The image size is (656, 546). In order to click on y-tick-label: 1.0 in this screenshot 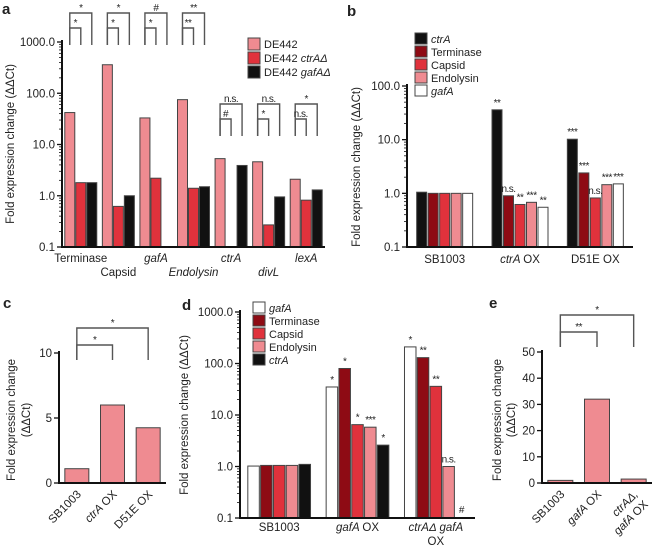, I will do `click(225, 468)`.